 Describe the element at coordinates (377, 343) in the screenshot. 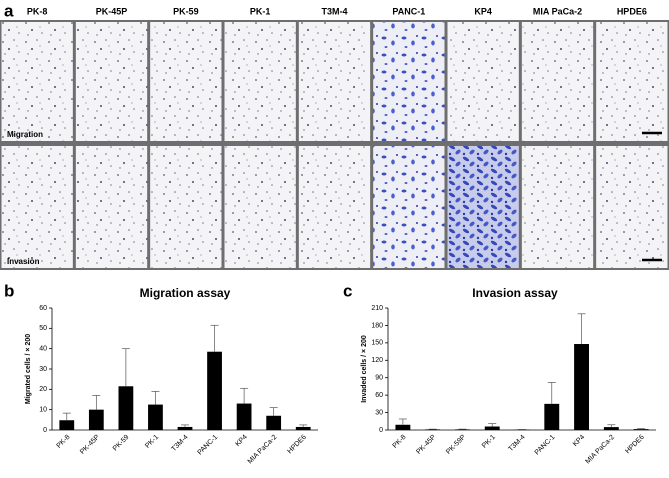

I see `y-tick-label: 150` at that location.